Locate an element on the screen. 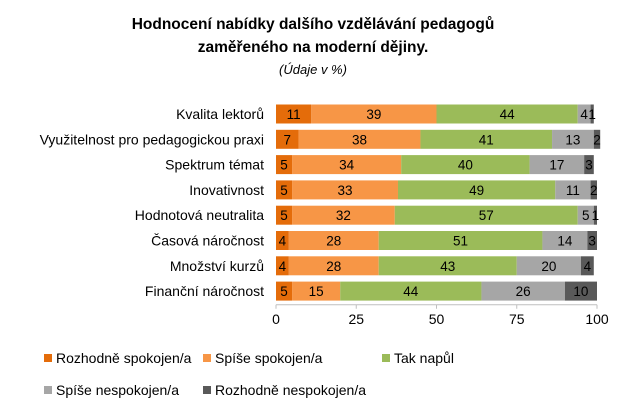 The height and width of the screenshot is (412, 627). data-label: 41 is located at coordinates (486, 139).